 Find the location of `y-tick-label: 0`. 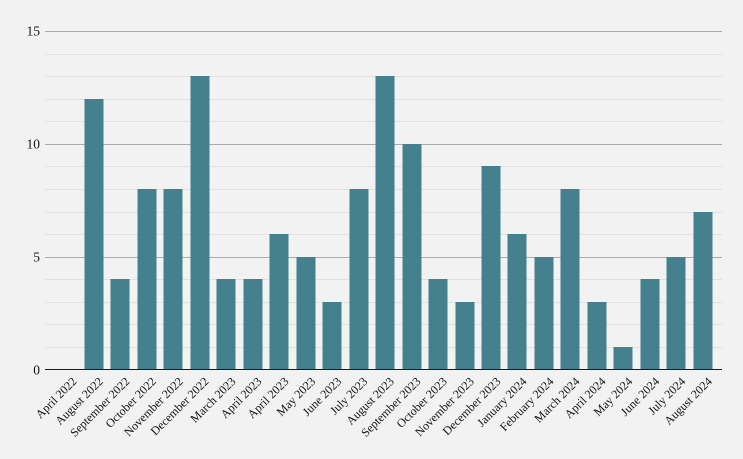

y-tick-label: 0 is located at coordinates (36, 369).